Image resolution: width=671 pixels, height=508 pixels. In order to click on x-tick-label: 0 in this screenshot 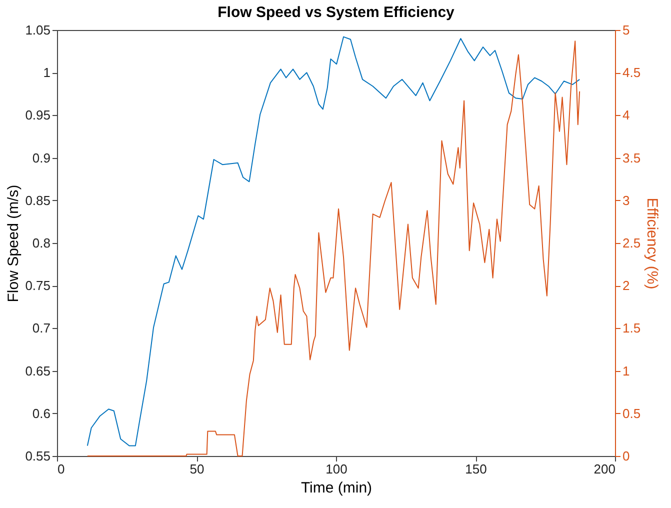, I will do `click(61, 469)`.